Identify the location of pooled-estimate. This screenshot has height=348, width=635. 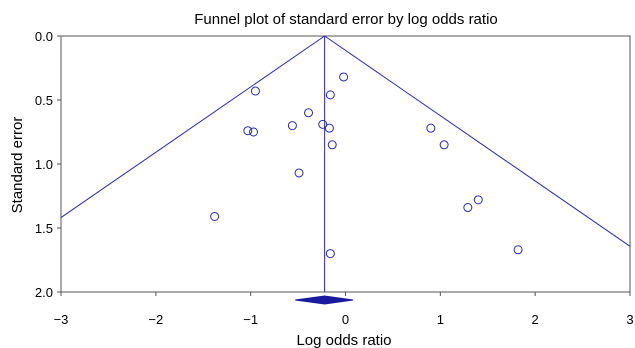
(324, 300).